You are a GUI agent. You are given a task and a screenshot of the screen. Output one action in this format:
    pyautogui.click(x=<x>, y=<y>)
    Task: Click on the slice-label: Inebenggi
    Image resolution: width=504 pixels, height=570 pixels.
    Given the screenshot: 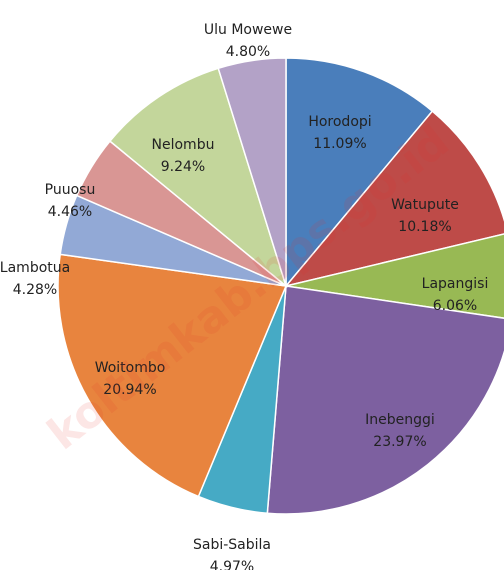 What is the action you would take?
    pyautogui.click(x=400, y=420)
    